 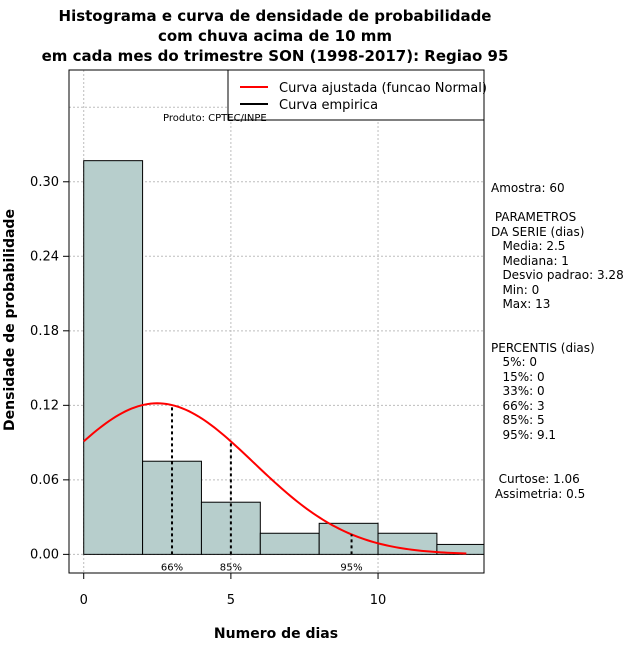 What do you see at coordinates (528, 188) in the screenshot?
I see `stats-line: Amostra: 60` at bounding box center [528, 188].